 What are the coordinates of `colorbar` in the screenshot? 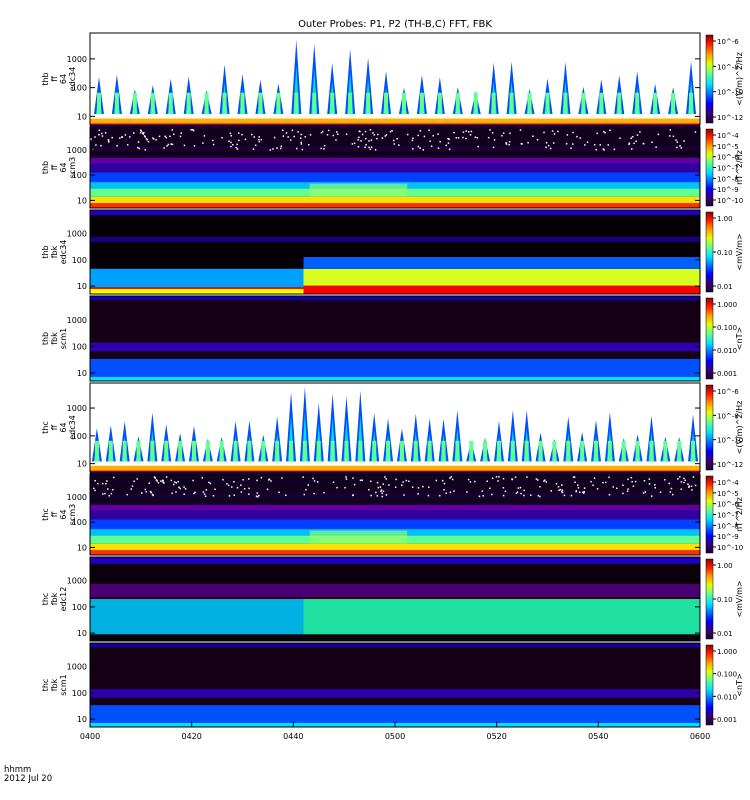 It's located at (709, 427).